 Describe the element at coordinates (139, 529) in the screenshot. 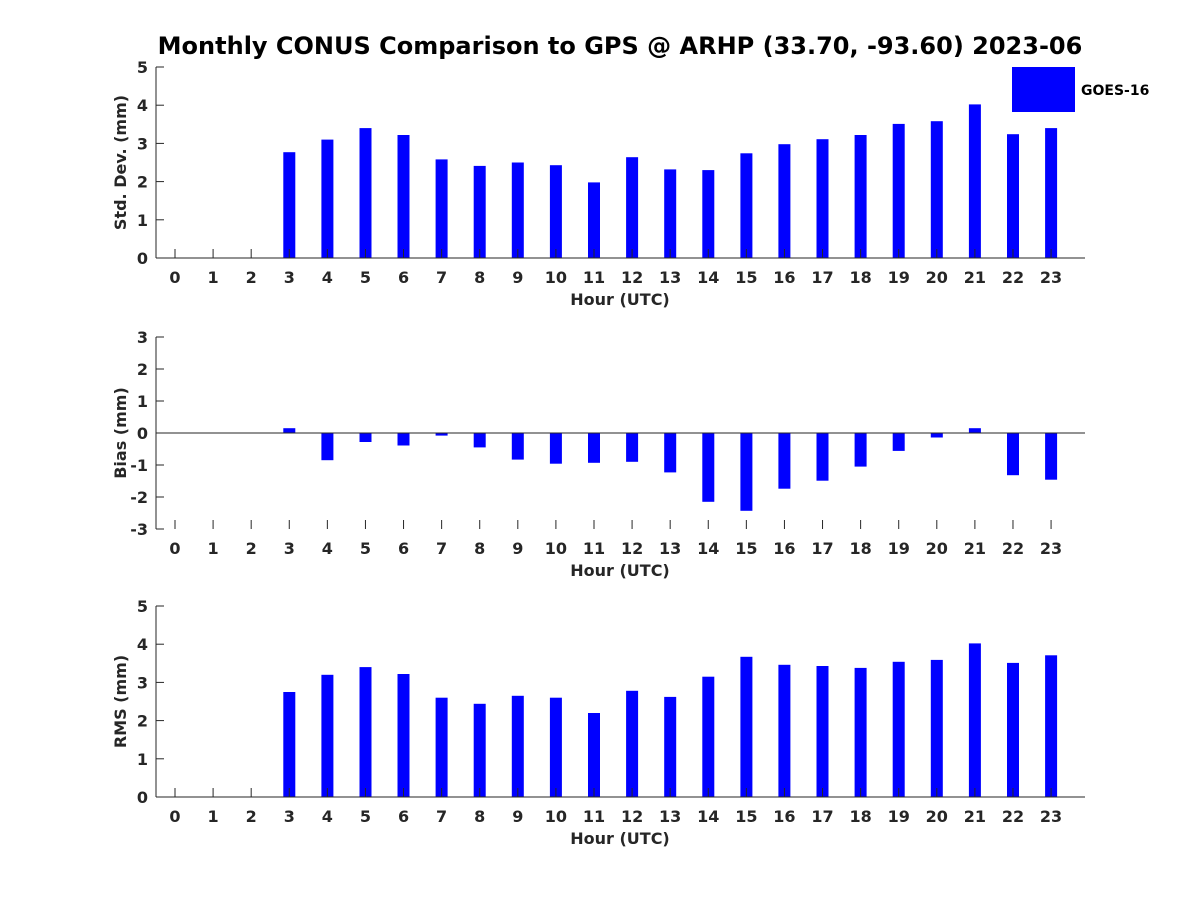

I see `y-tick-label: -3` at that location.